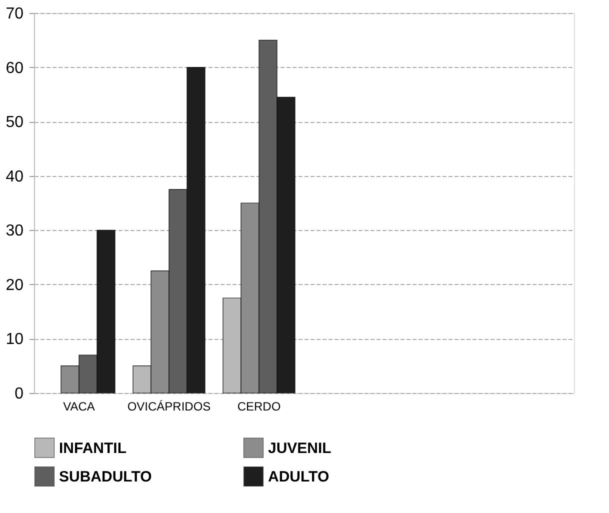  I want to click on y-tick-label: 0, so click(19, 394).